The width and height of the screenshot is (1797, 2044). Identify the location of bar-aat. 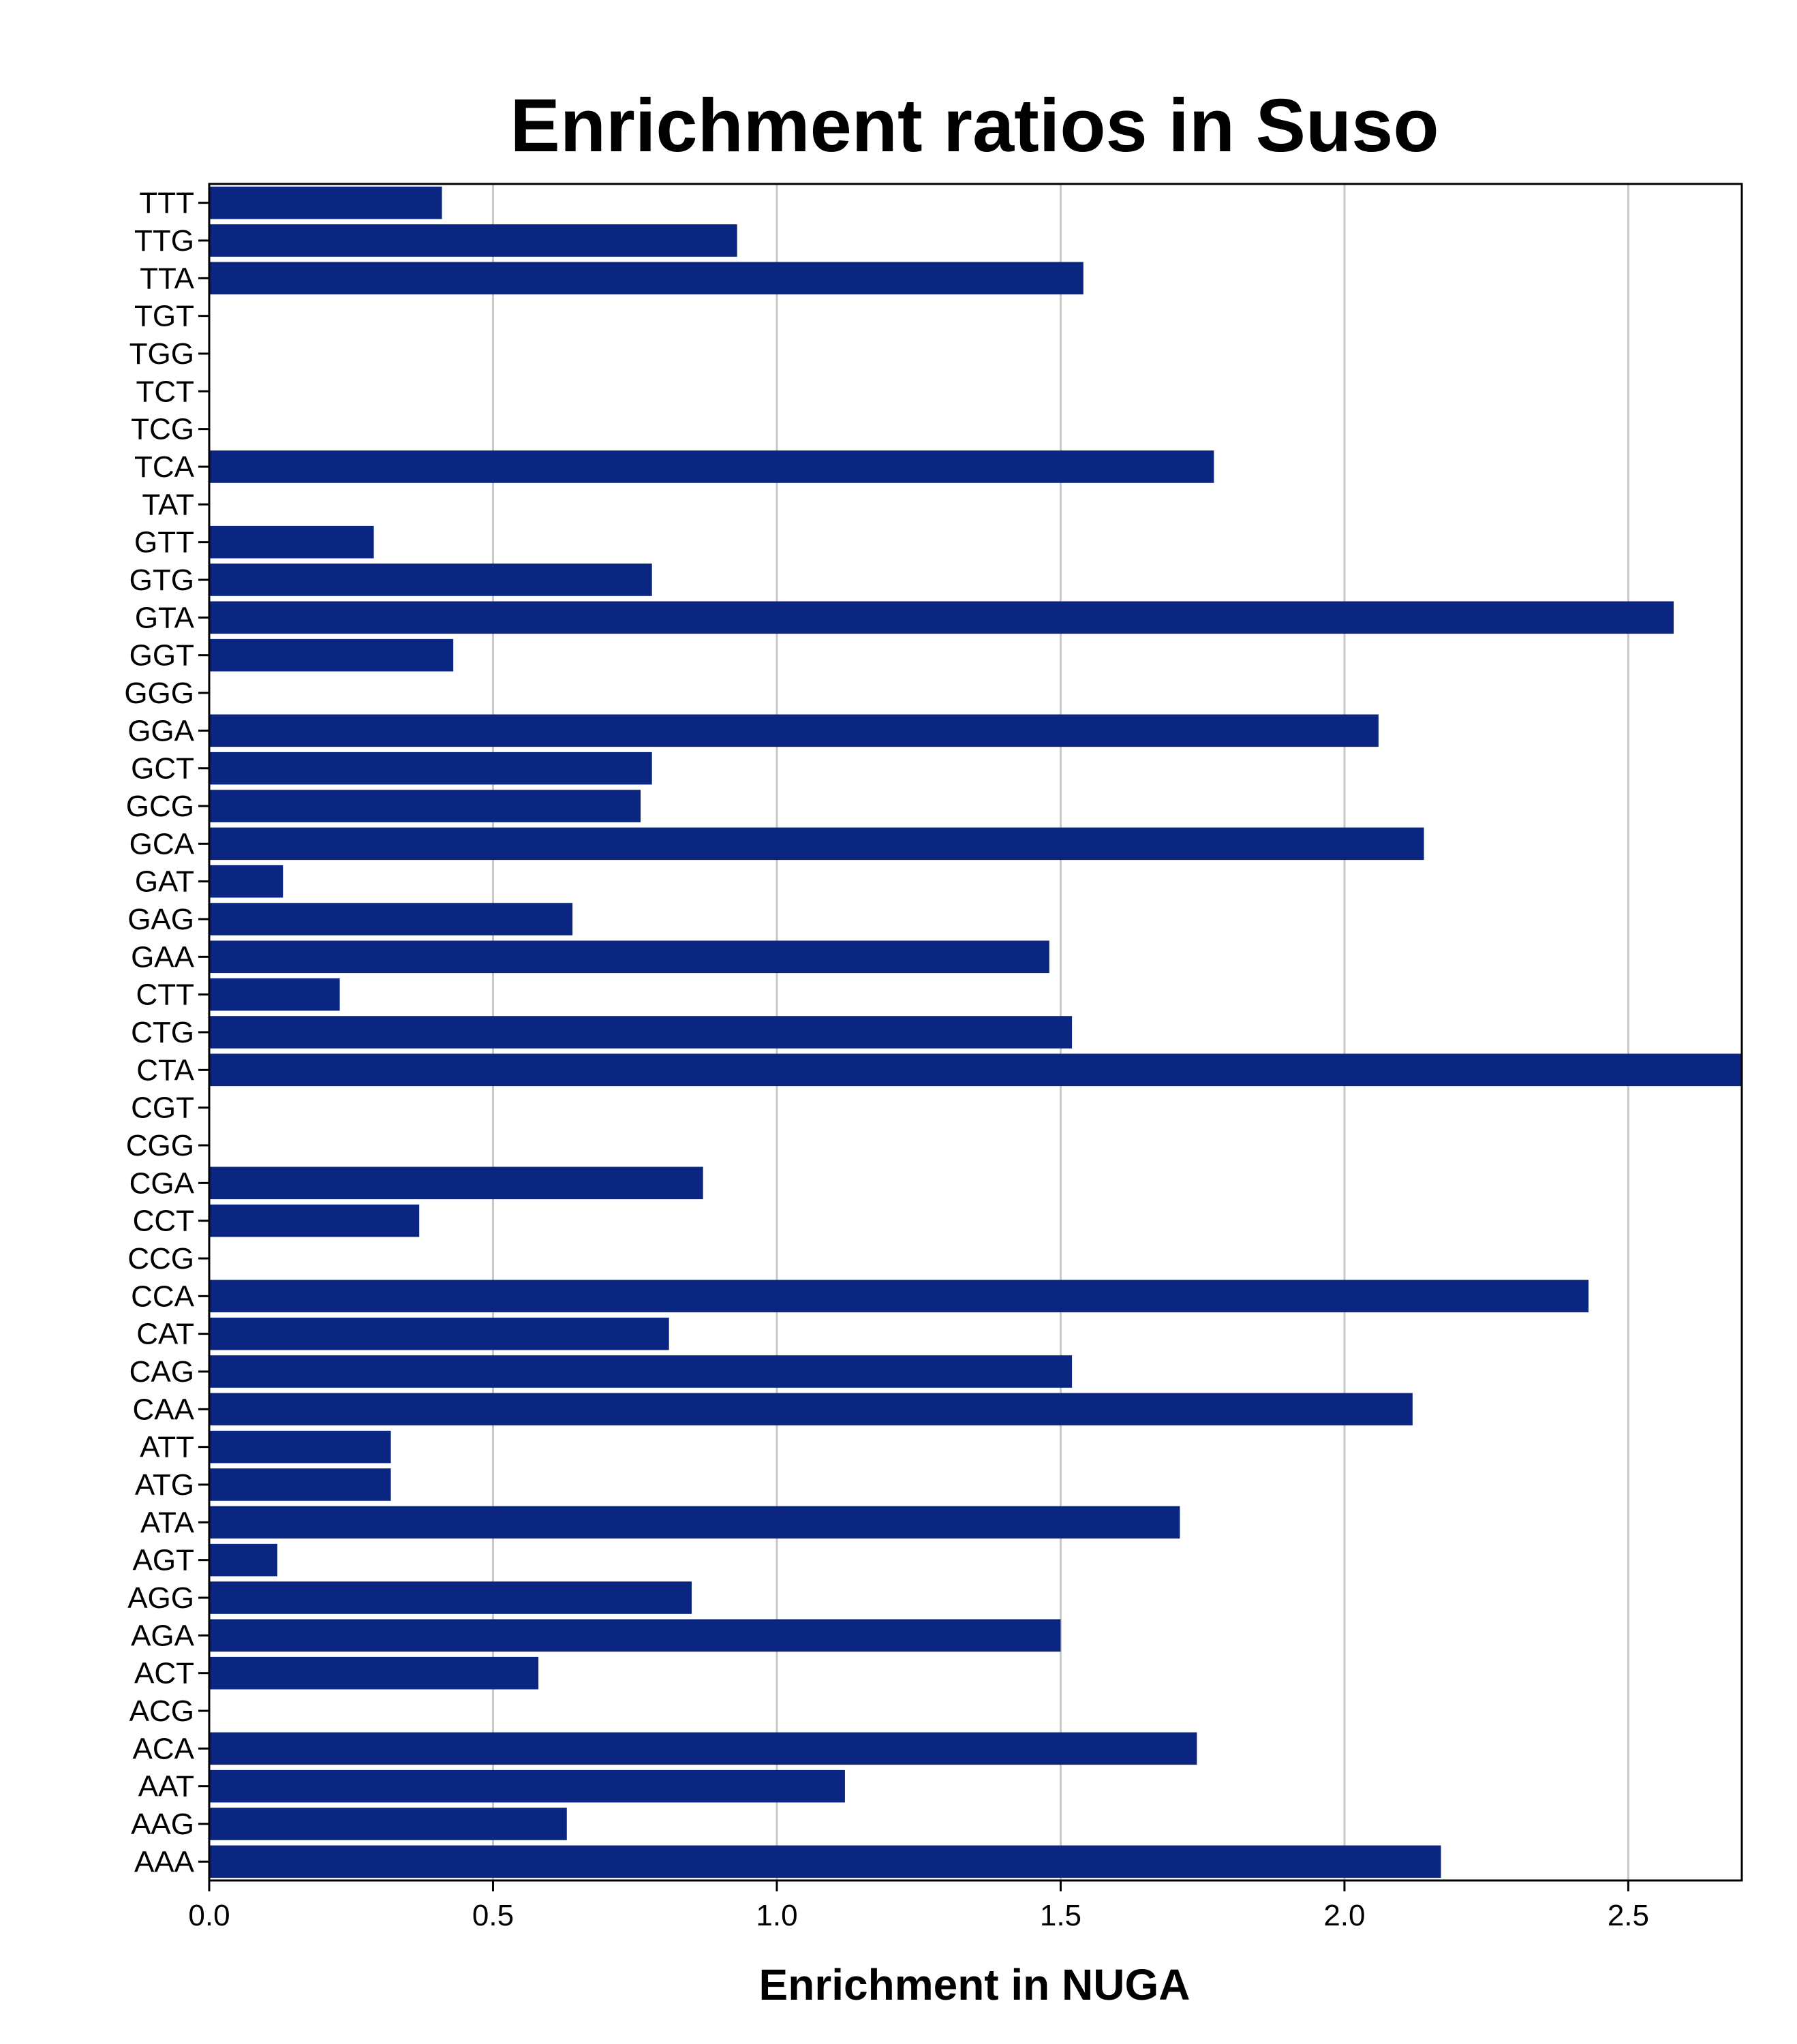
(527, 1786).